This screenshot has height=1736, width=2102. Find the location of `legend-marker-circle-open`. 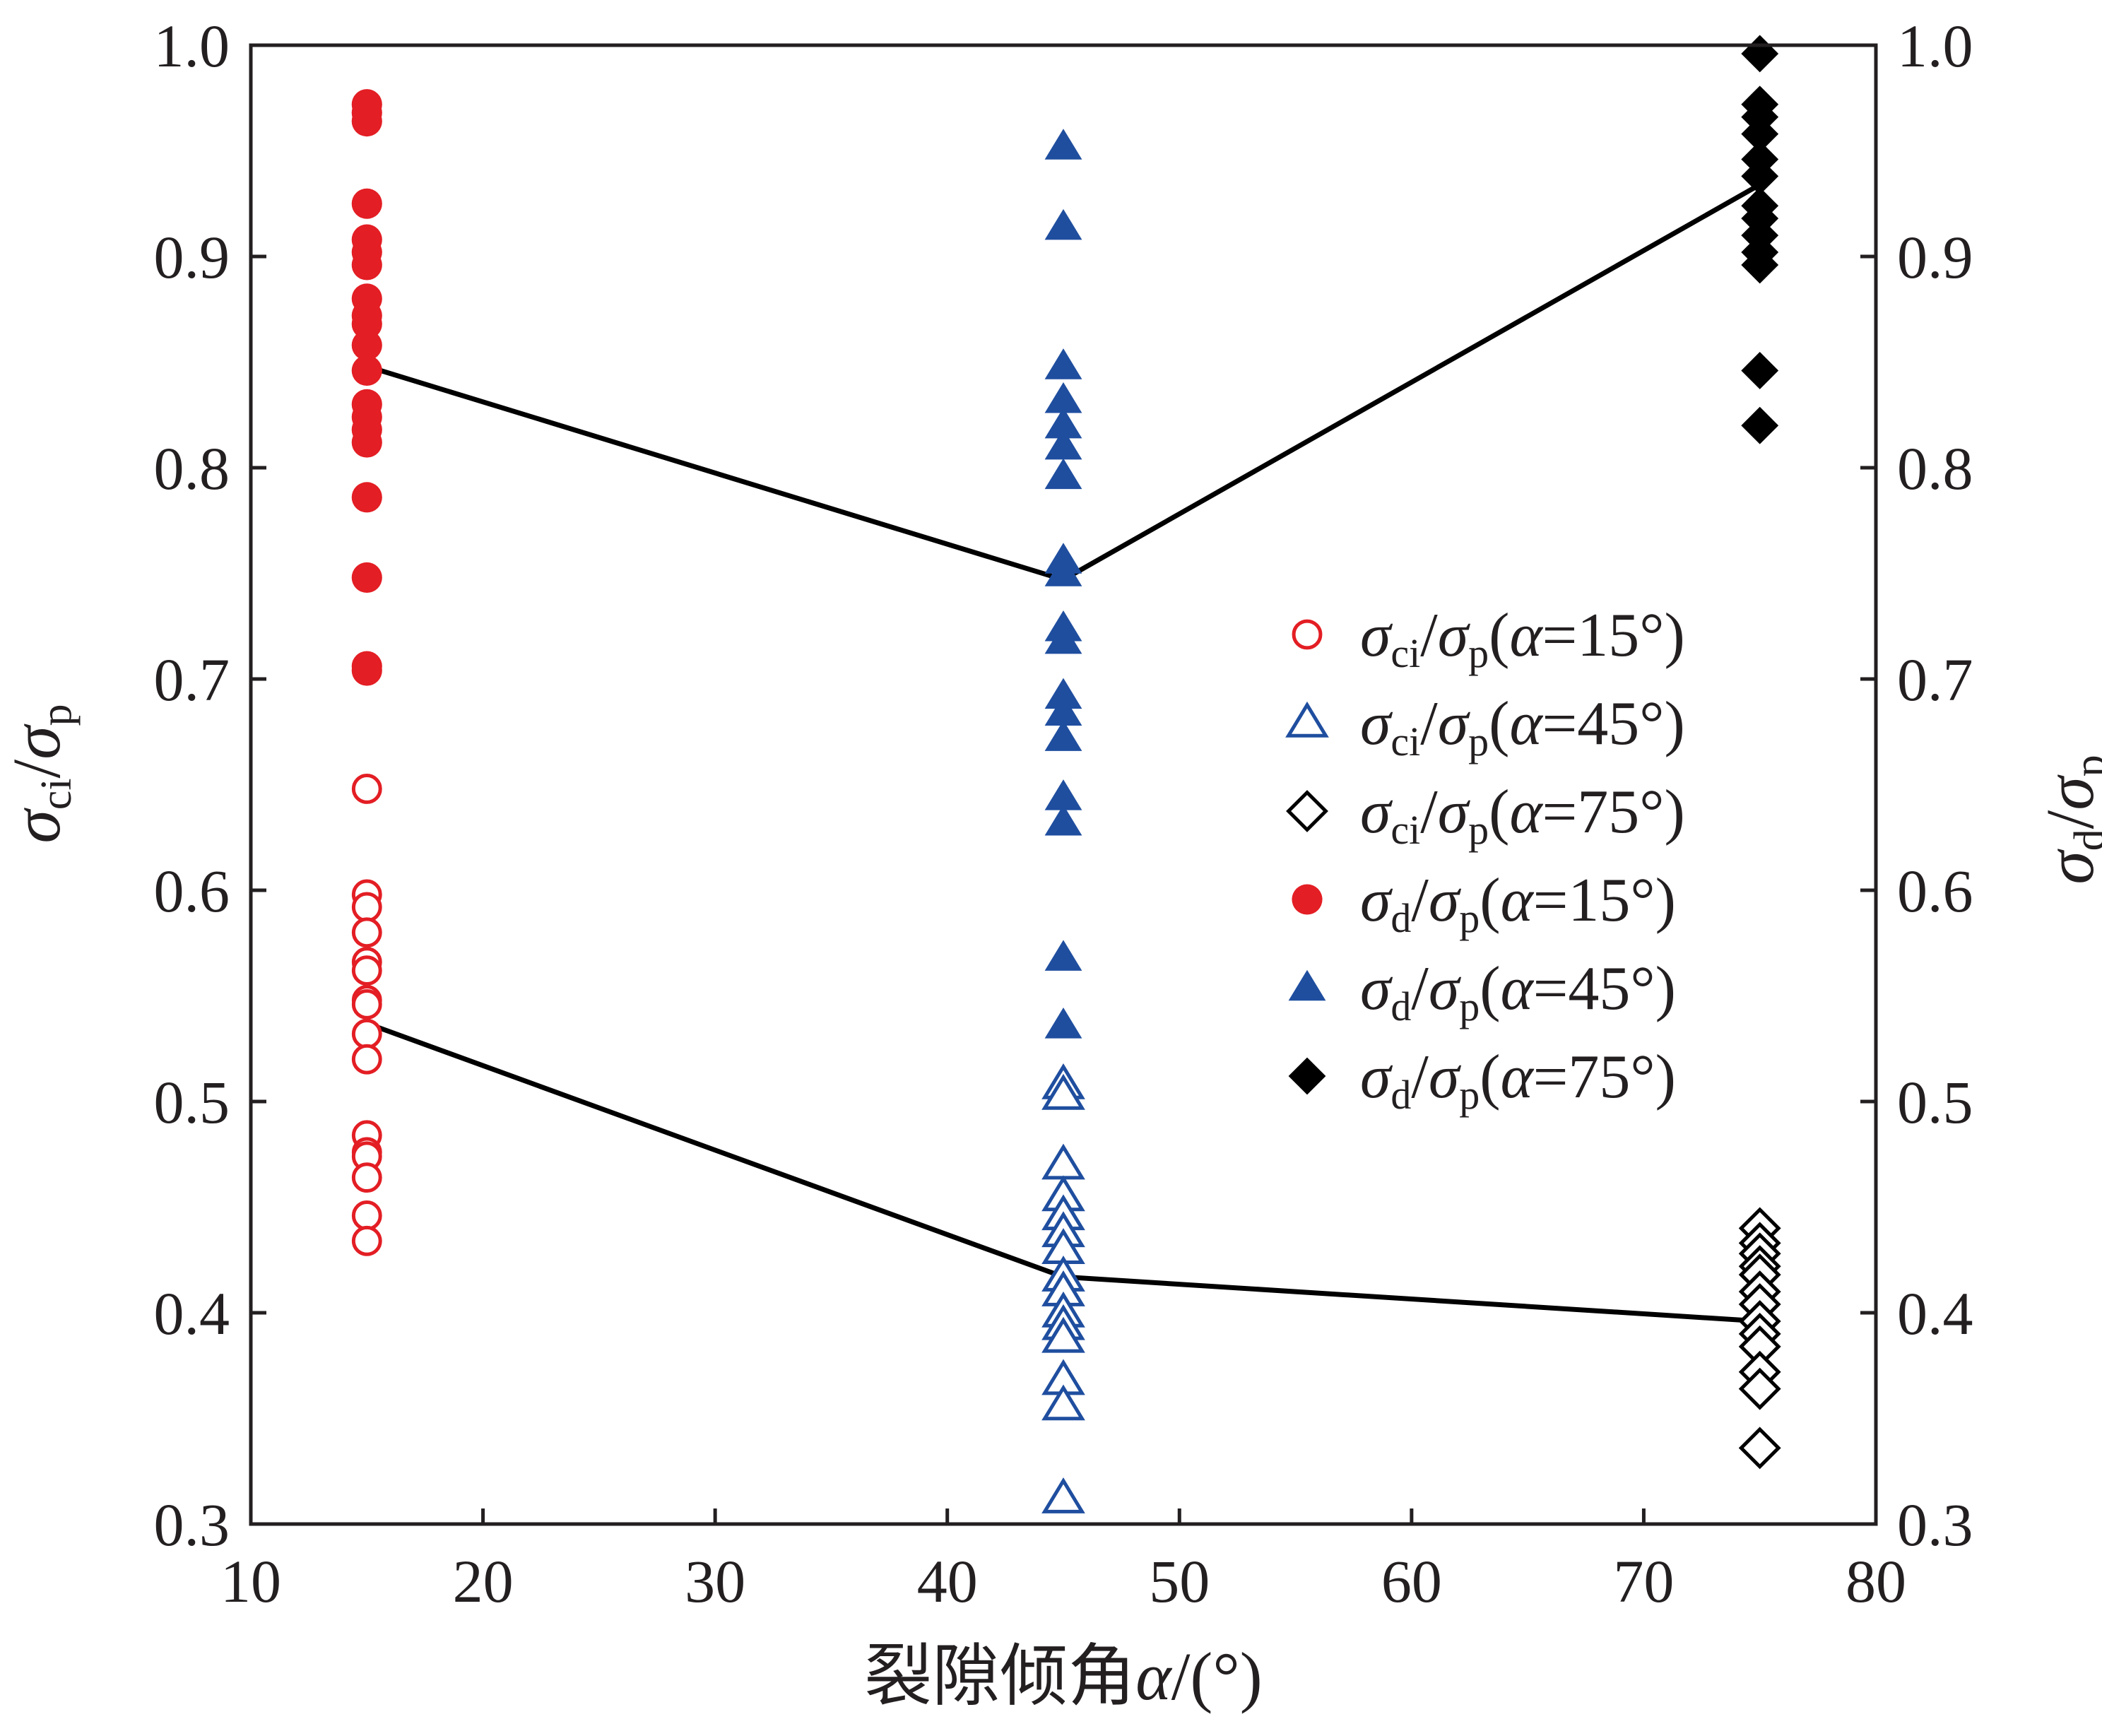

legend-marker-circle-open is located at coordinates (1307, 634).